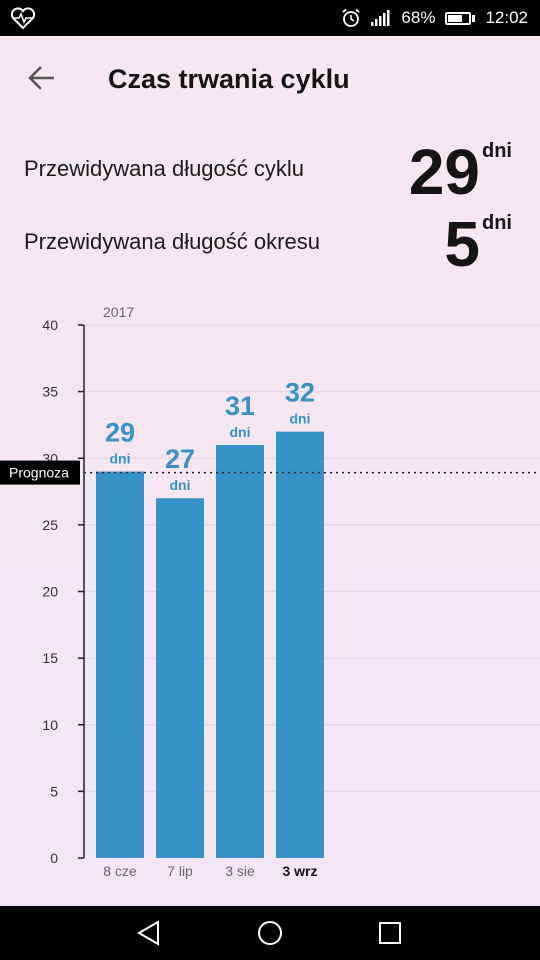 The width and height of the screenshot is (540, 960). Describe the element at coordinates (50, 725) in the screenshot. I see `y-tick-label: 10` at that location.